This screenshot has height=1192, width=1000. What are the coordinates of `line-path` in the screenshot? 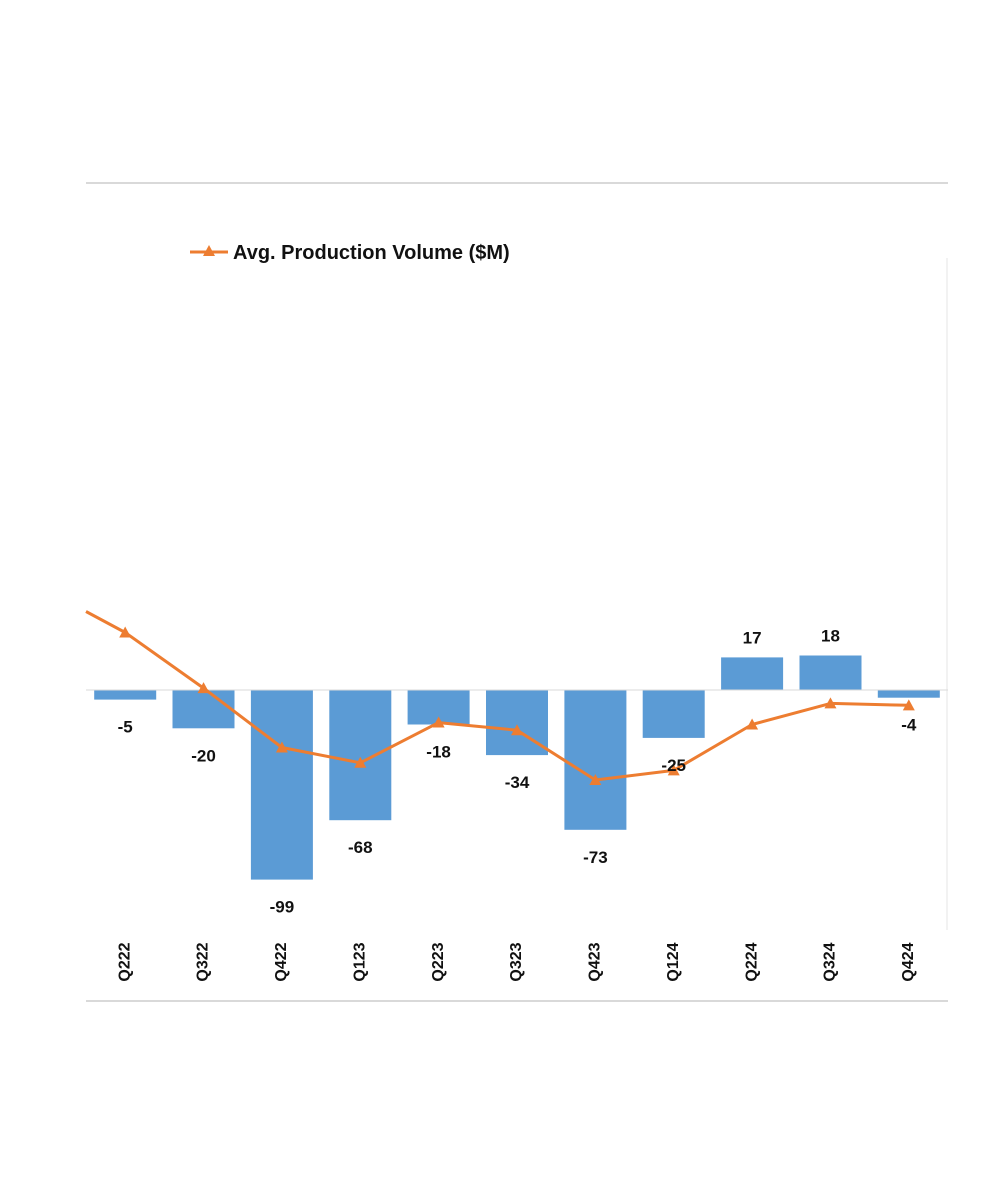 It's located at (497, 696).